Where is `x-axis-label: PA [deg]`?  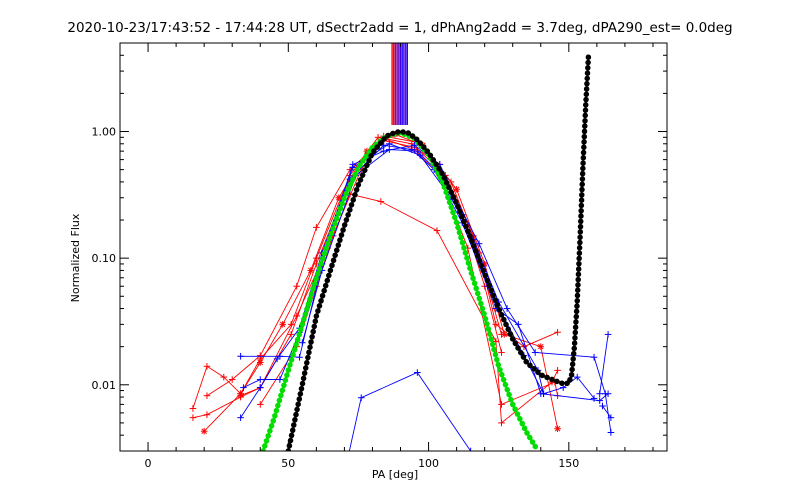
x-axis-label: PA [deg] is located at coordinates (395, 474).